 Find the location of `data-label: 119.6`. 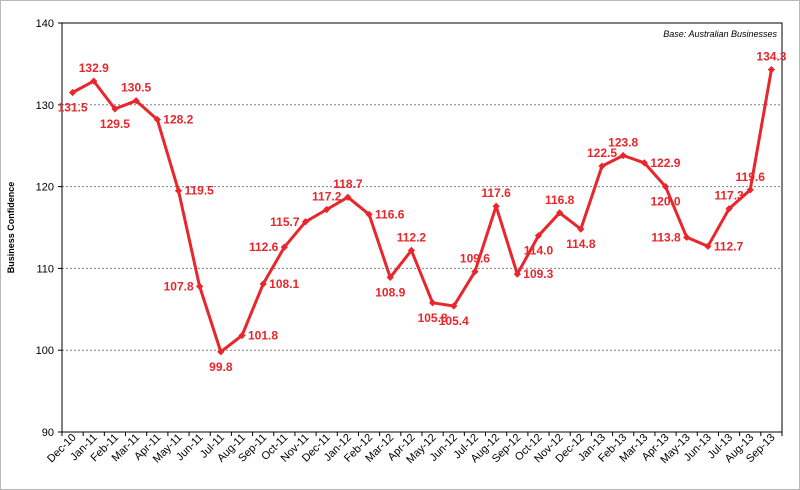

data-label: 119.6 is located at coordinates (751, 177).